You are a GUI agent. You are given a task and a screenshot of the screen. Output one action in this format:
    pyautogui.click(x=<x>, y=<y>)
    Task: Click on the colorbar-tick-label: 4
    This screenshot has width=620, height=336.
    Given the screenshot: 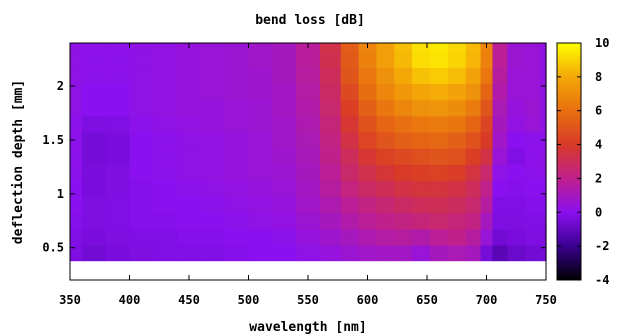 What is the action you would take?
    pyautogui.click(x=598, y=145)
    